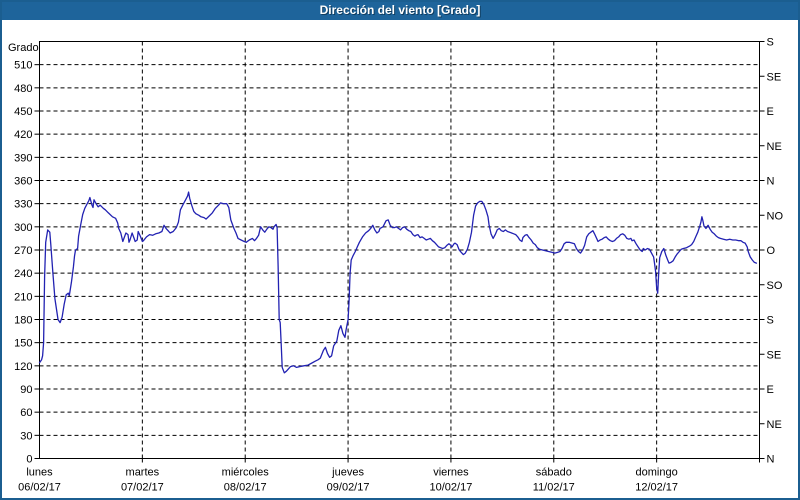  Describe the element at coordinates (451, 488) in the screenshot. I see `date-label: 10/02/17` at that location.